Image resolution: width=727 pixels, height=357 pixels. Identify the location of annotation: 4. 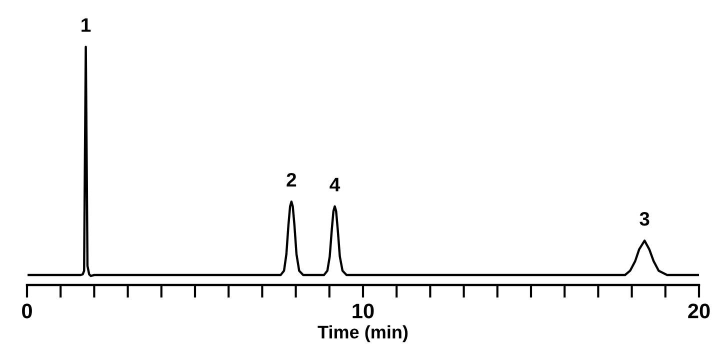
(335, 185).